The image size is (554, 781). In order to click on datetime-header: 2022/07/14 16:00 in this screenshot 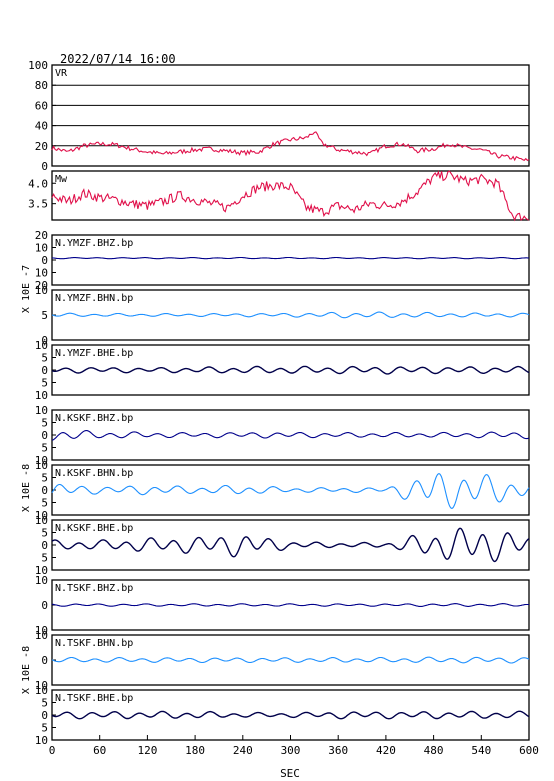, I will do `click(118, 59)`.